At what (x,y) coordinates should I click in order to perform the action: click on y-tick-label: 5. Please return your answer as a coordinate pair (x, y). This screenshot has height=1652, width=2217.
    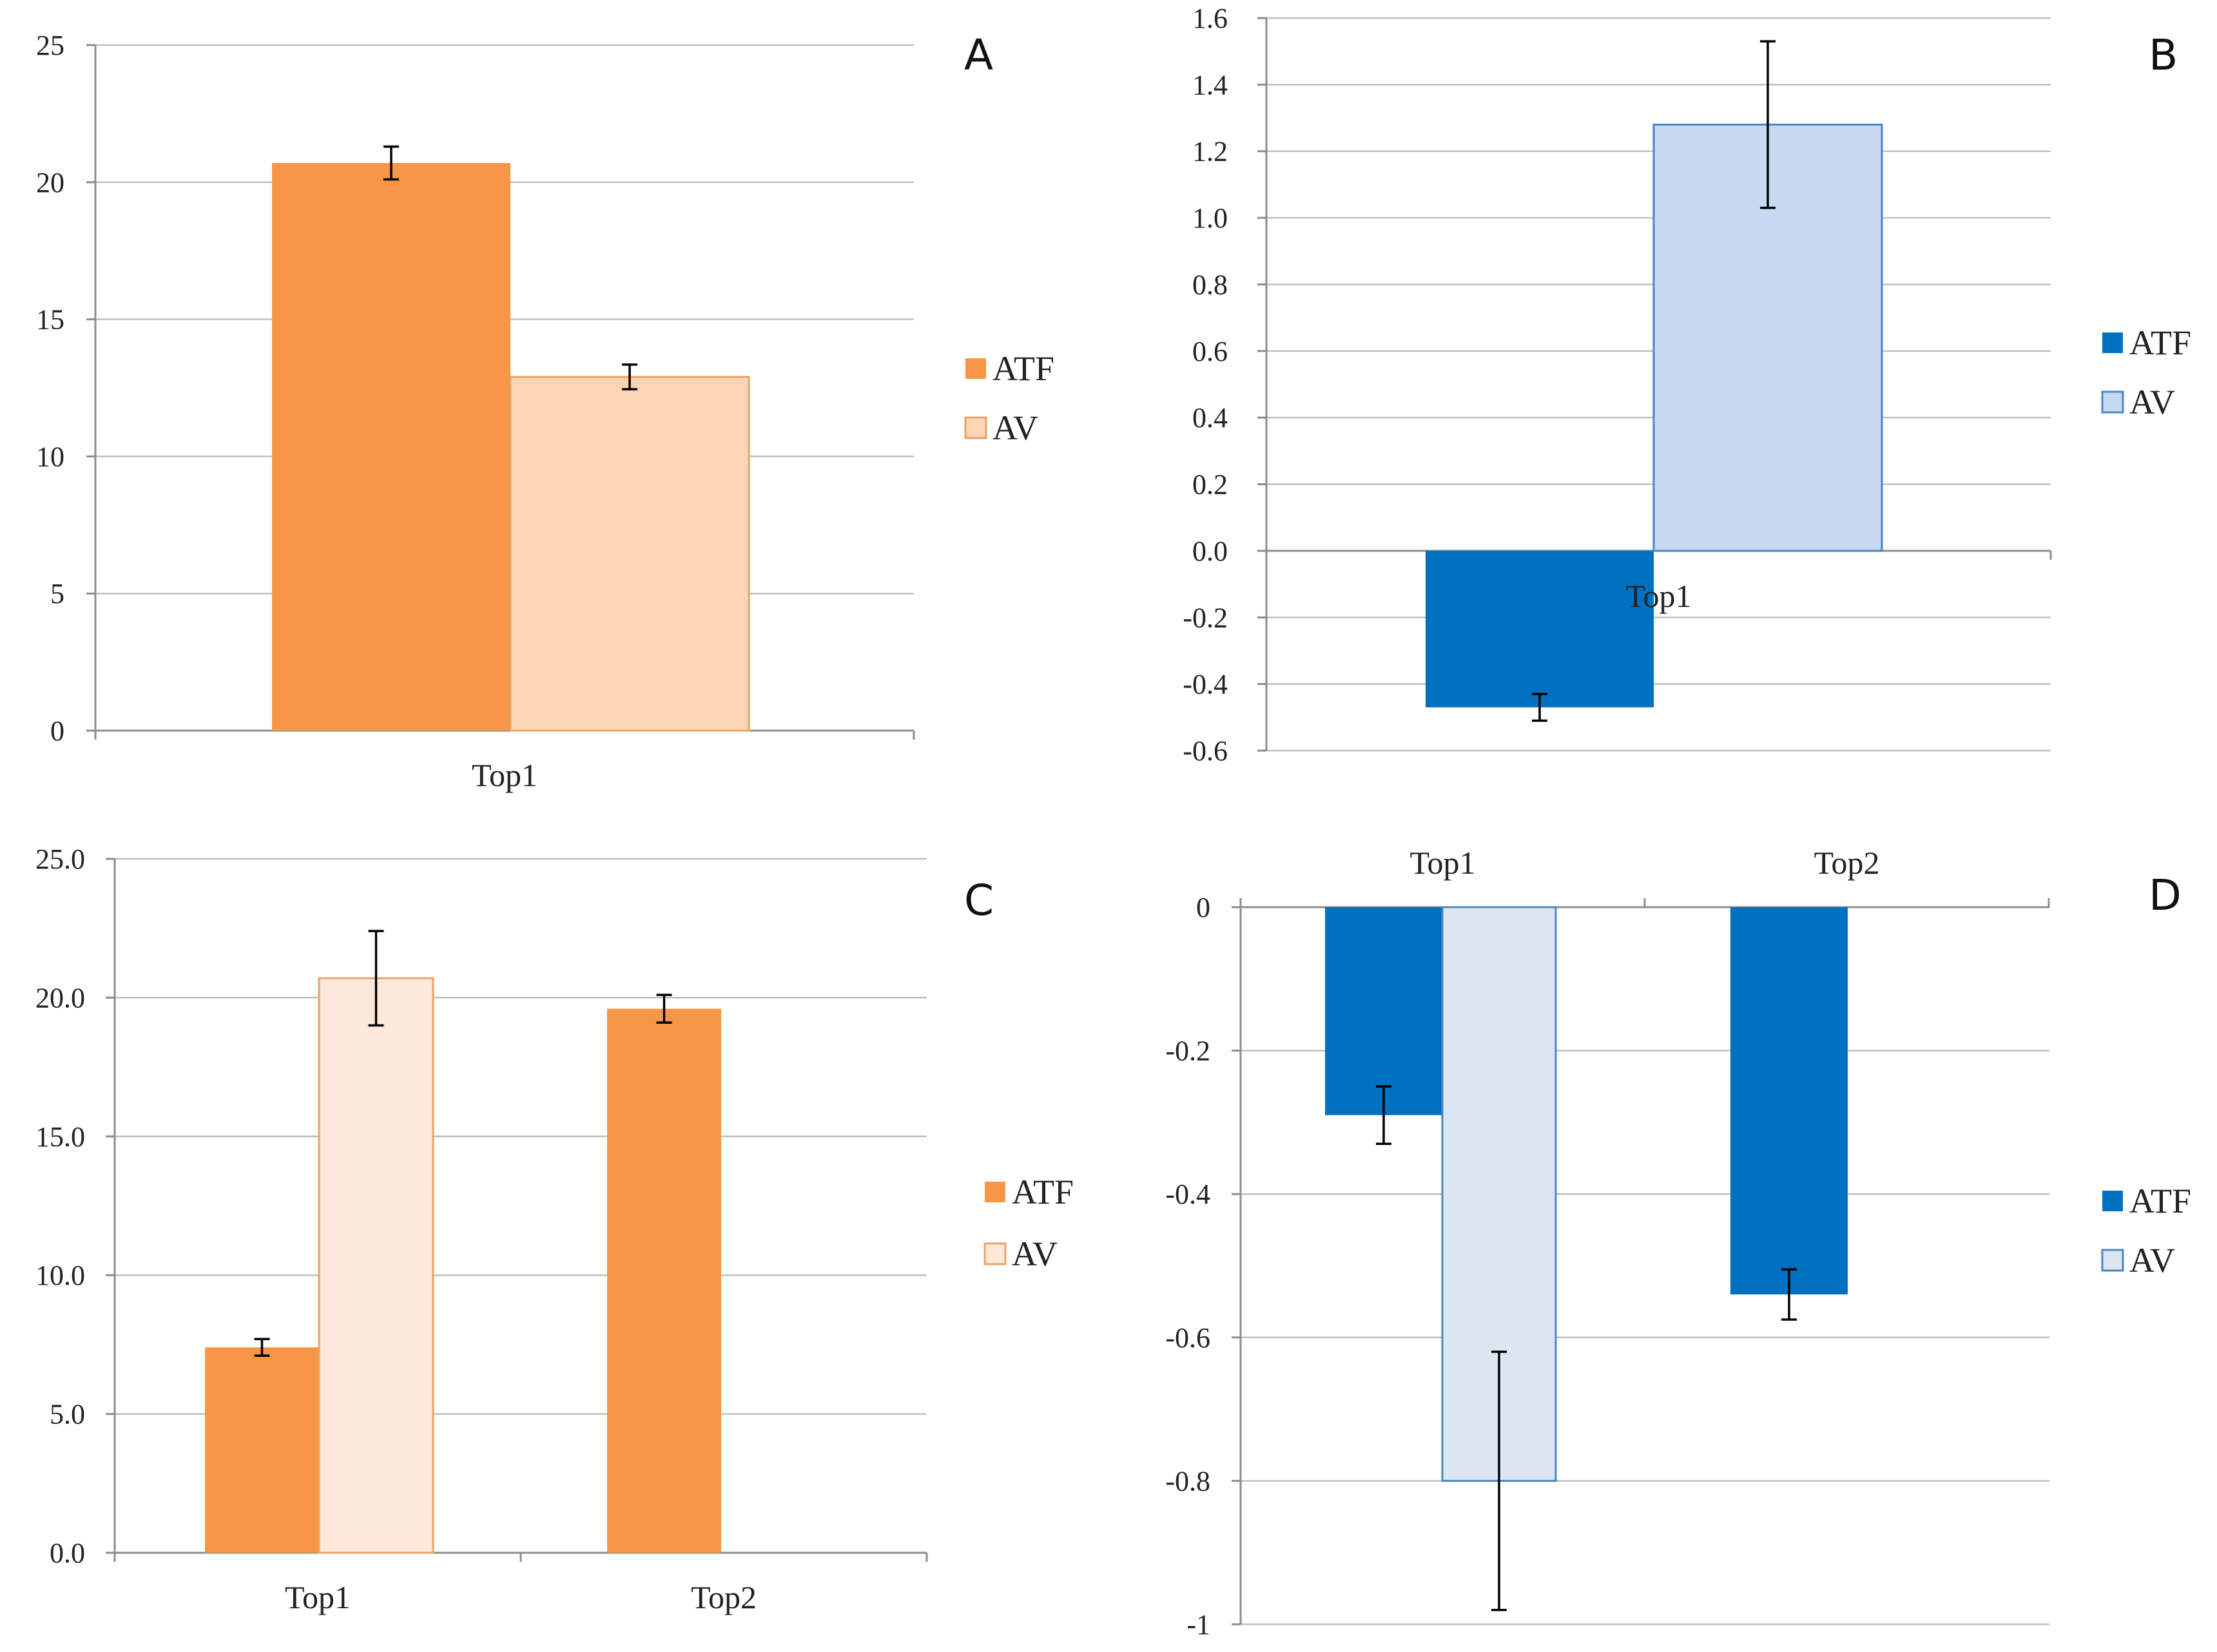
    Looking at the image, I should click on (57, 594).